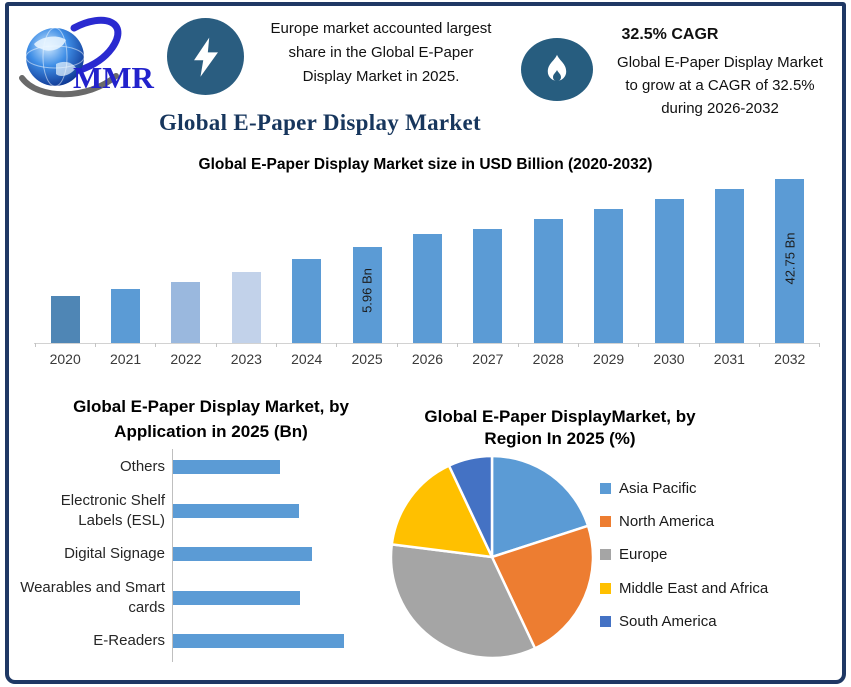 Image resolution: width=851 pixels, height=687 pixels. Describe the element at coordinates (427, 359) in the screenshot. I see `year-label-2026: 2026` at that location.